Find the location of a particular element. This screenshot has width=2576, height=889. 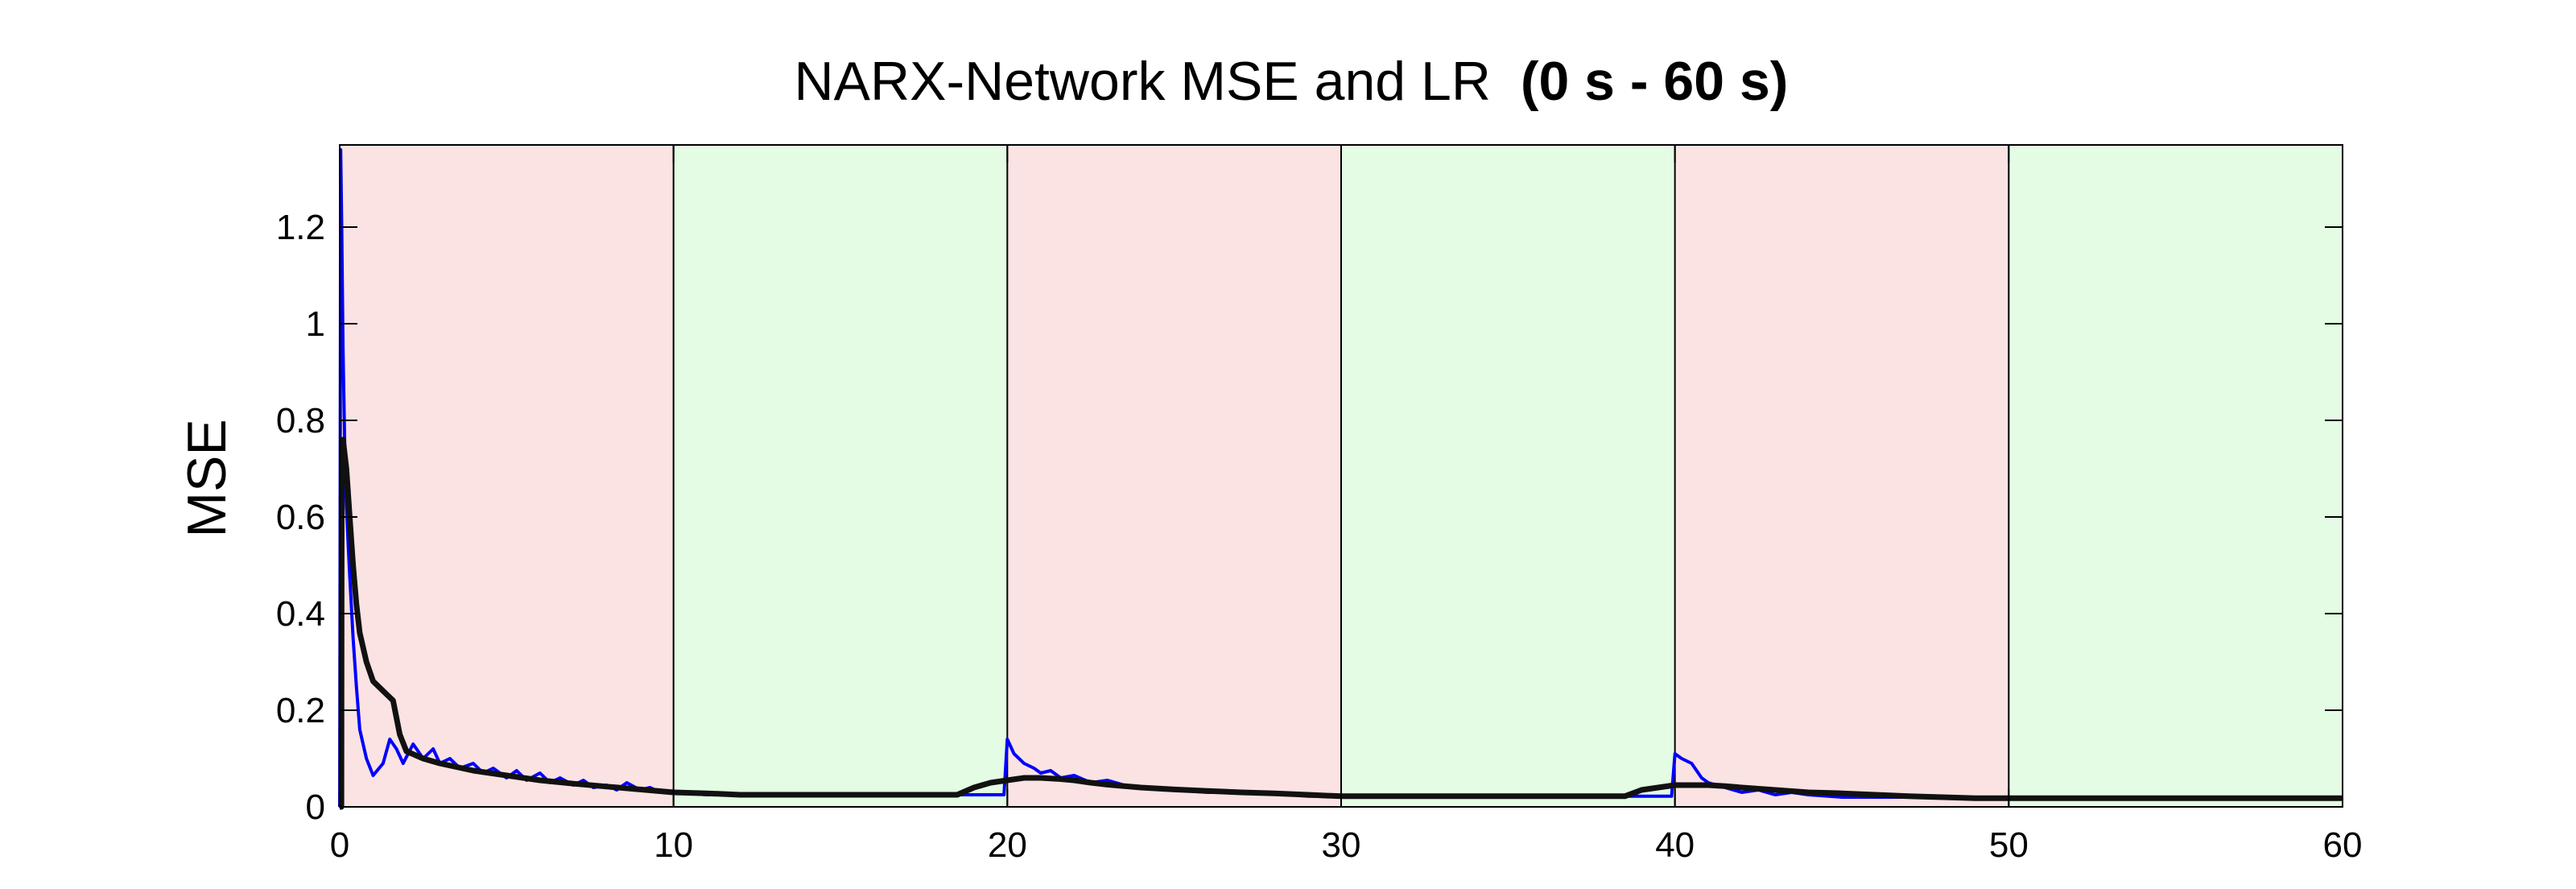

y-tick-label: 1 is located at coordinates (315, 324).